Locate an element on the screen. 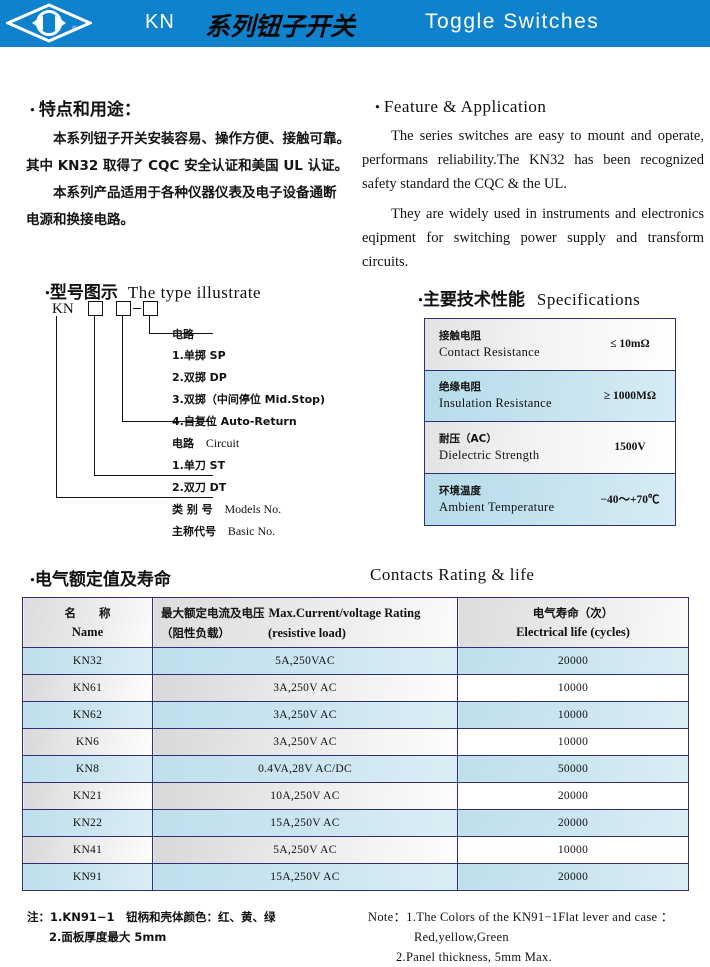  header-title-en: Toggle Switches is located at coordinates (512, 21).